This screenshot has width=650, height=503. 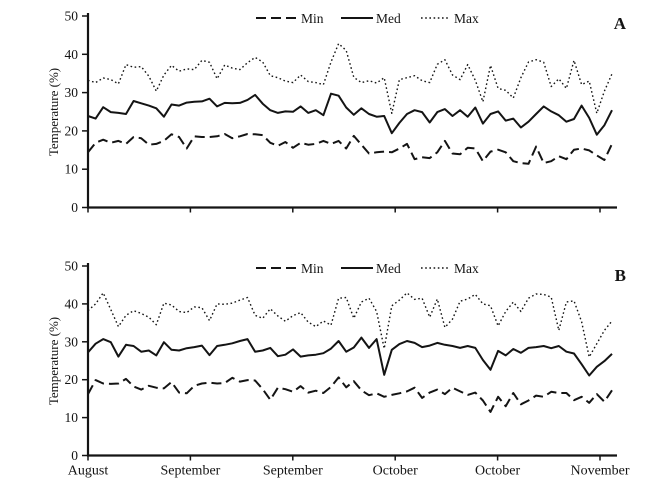 I want to click on panel-a-legend: Min Med Max, so click(x=367, y=18).